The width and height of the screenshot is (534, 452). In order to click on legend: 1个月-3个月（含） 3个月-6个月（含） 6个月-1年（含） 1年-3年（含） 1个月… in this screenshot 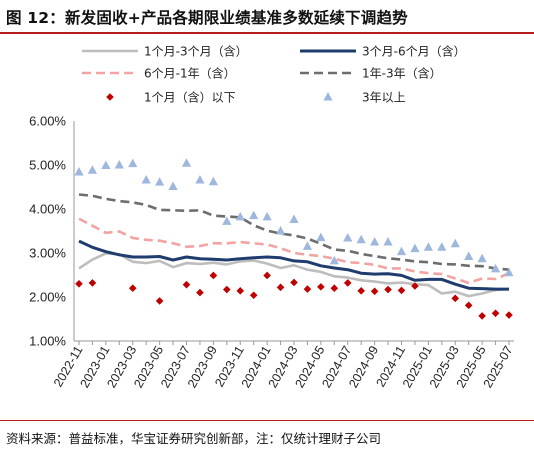, I will do `click(274, 74)`.